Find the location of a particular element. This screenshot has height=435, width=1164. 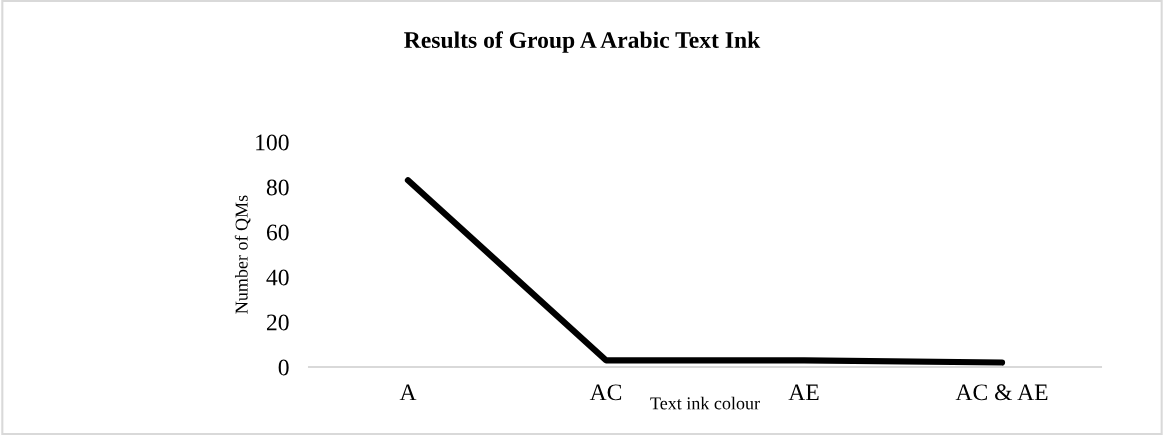

y-tick-label: 60 is located at coordinates (277, 232).